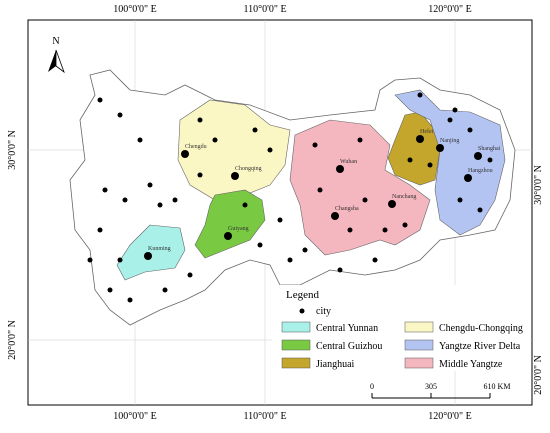 Image resolution: width=550 pixels, height=433 pixels. Describe the element at coordinates (135, 416) in the screenshot. I see `bottom-longitude-label: 100°0'0" E` at that location.